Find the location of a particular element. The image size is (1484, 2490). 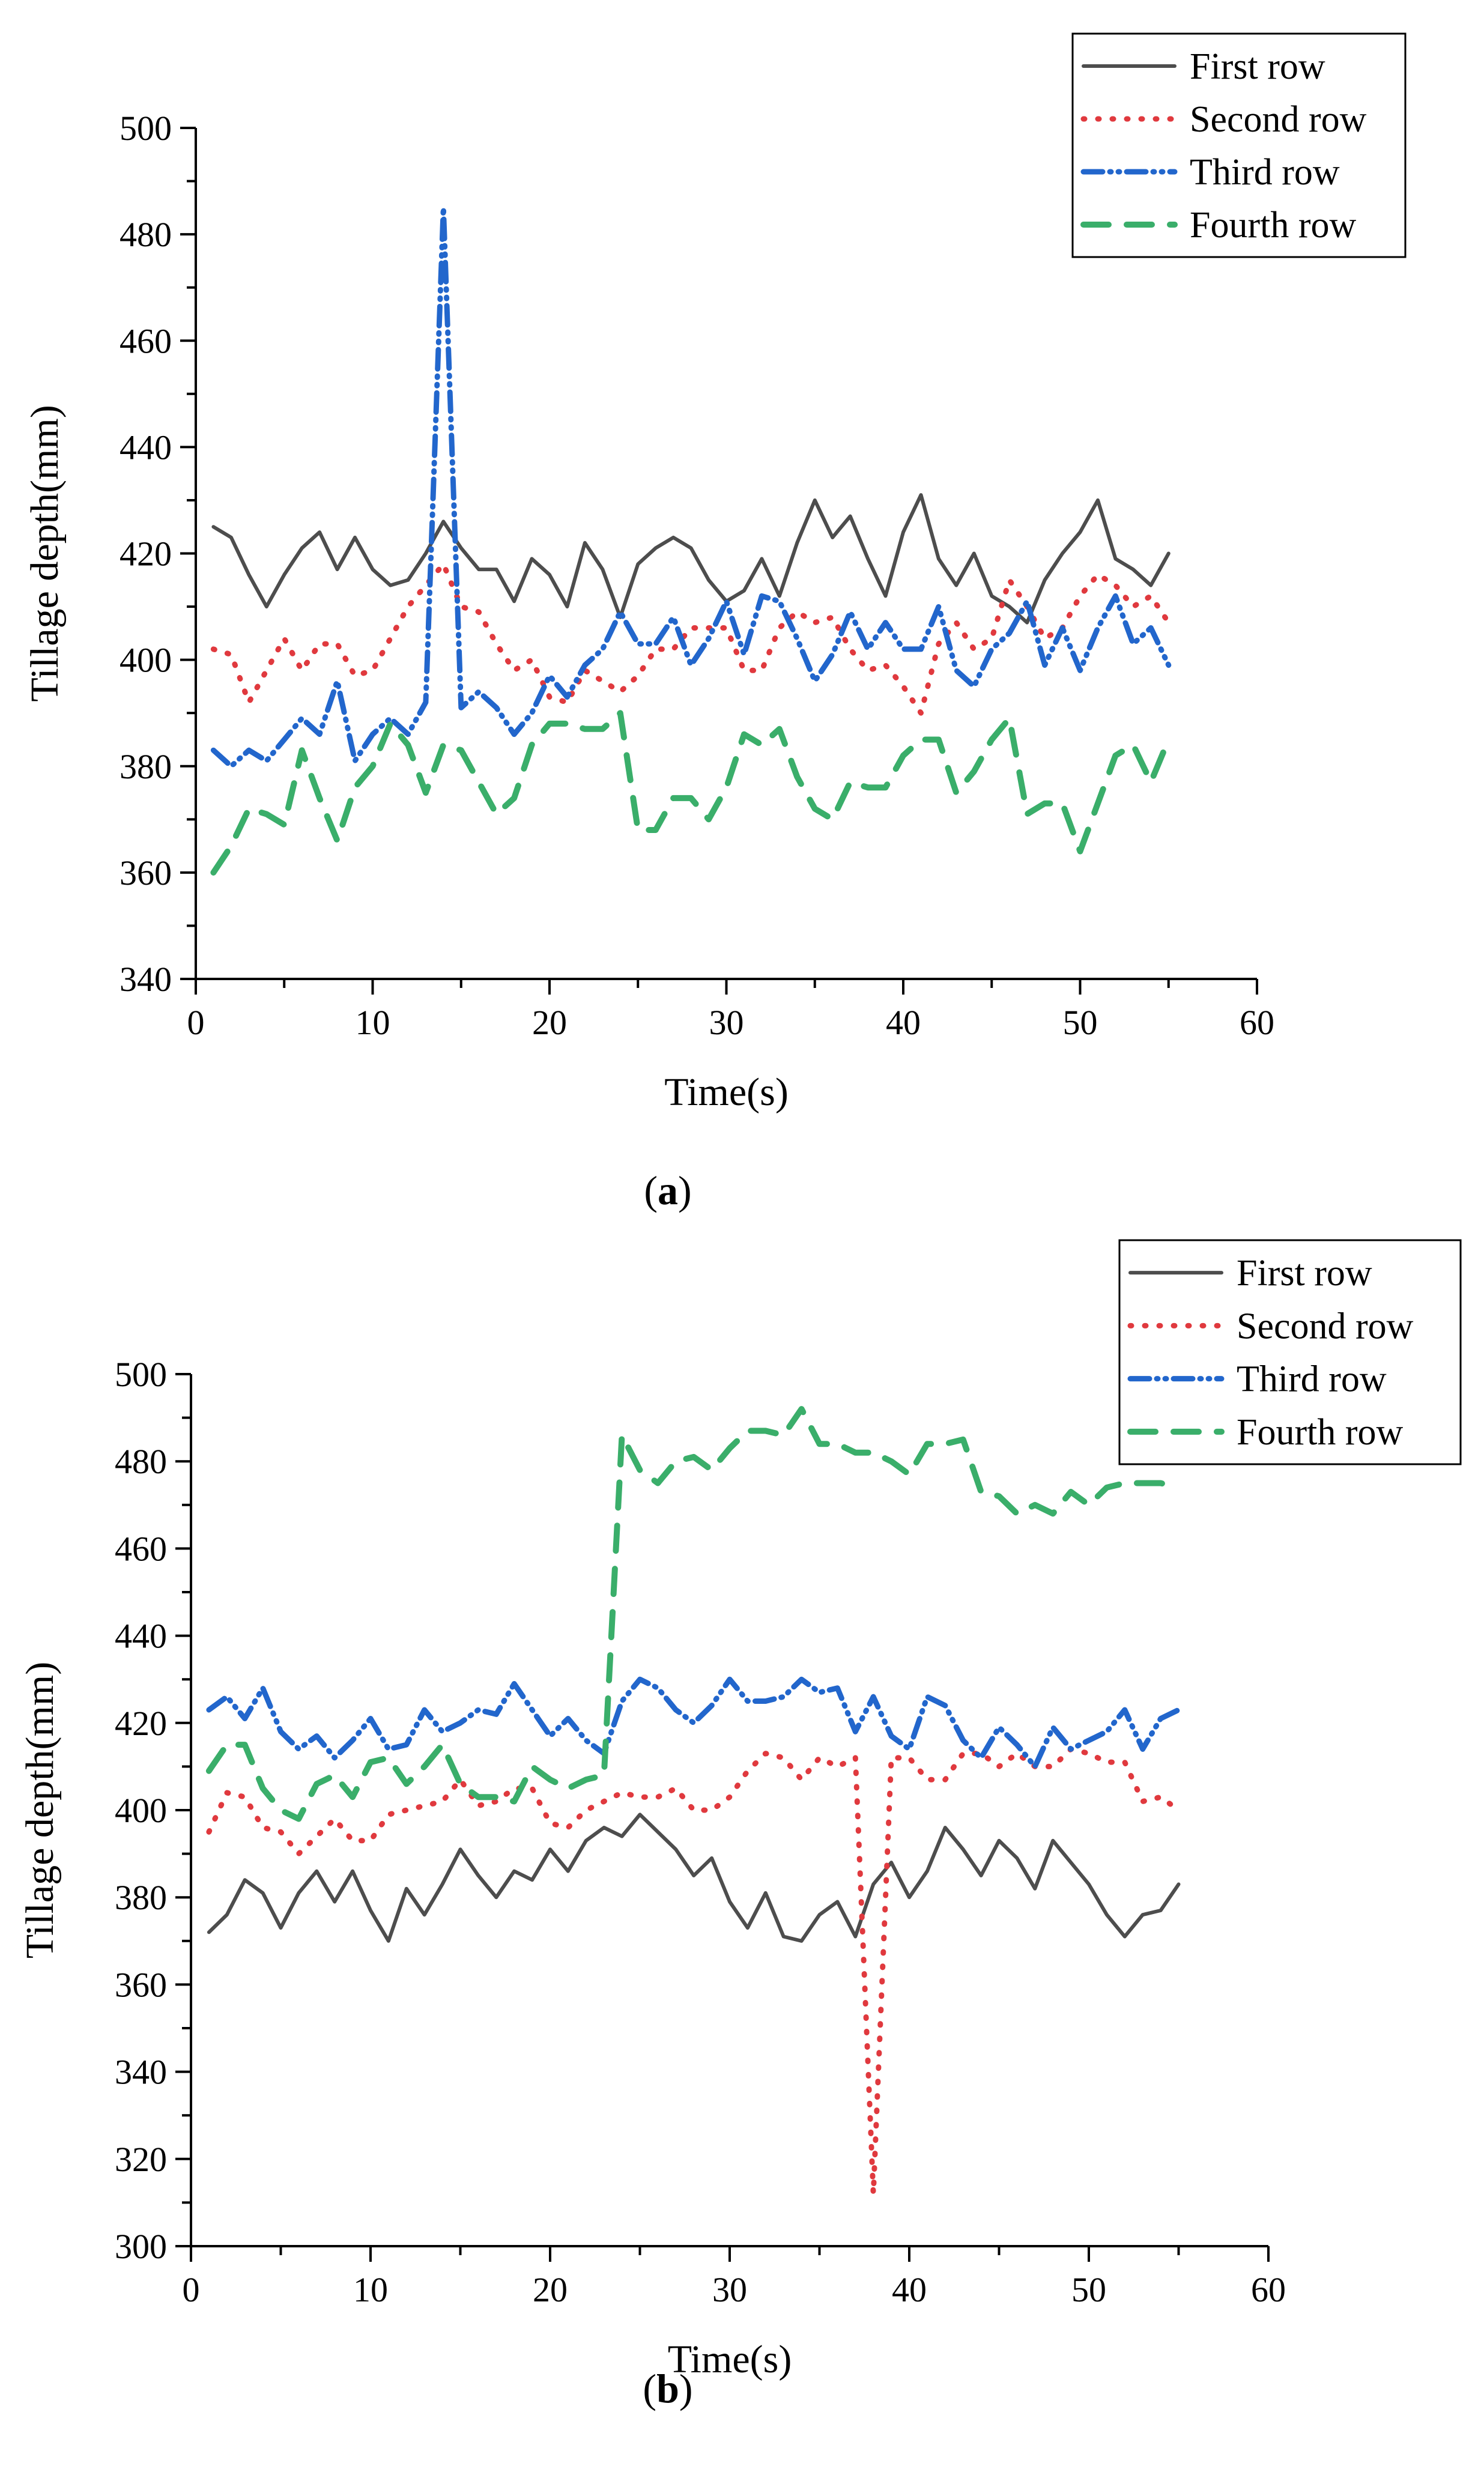

caption-letter: a is located at coordinates (668, 1190).